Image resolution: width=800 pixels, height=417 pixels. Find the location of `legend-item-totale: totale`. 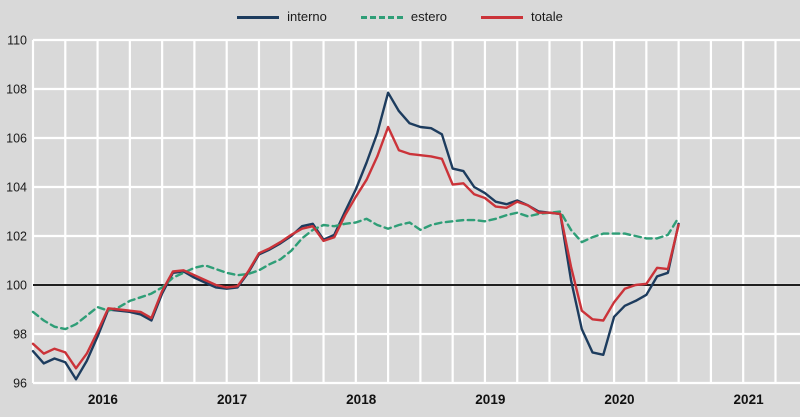

legend-item-totale: totale is located at coordinates (522, 17).